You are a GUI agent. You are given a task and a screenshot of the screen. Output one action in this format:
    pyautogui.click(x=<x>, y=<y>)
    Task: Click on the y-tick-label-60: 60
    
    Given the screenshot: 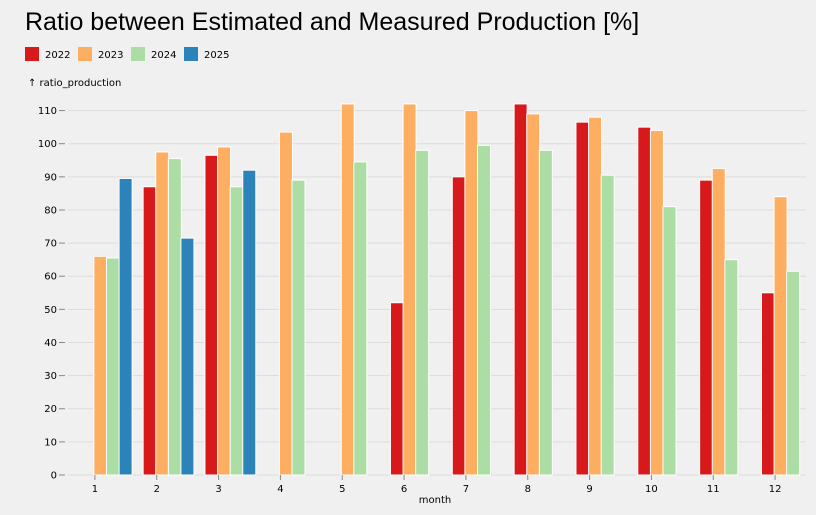 What is the action you would take?
    pyautogui.click(x=50, y=277)
    